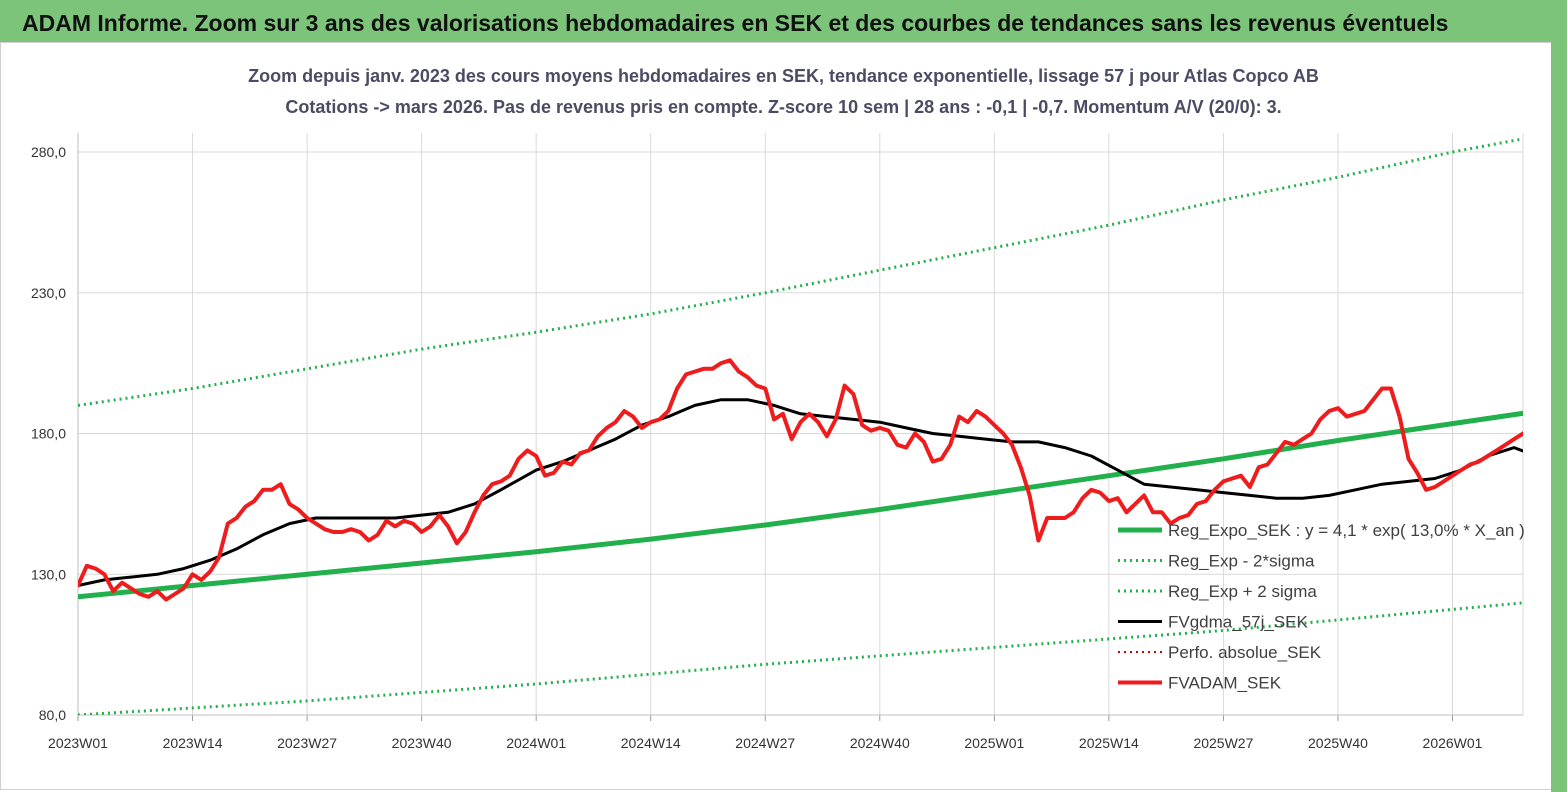 This screenshot has width=1567, height=792. Describe the element at coordinates (1559, 417) in the screenshot. I see `right-edge-strip` at that location.